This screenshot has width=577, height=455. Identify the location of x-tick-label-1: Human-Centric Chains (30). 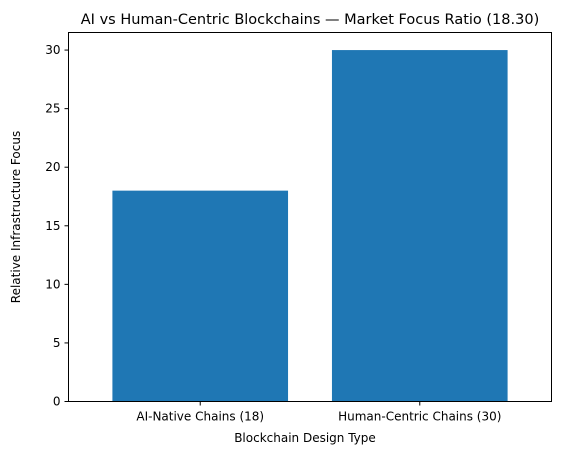
(419, 417).